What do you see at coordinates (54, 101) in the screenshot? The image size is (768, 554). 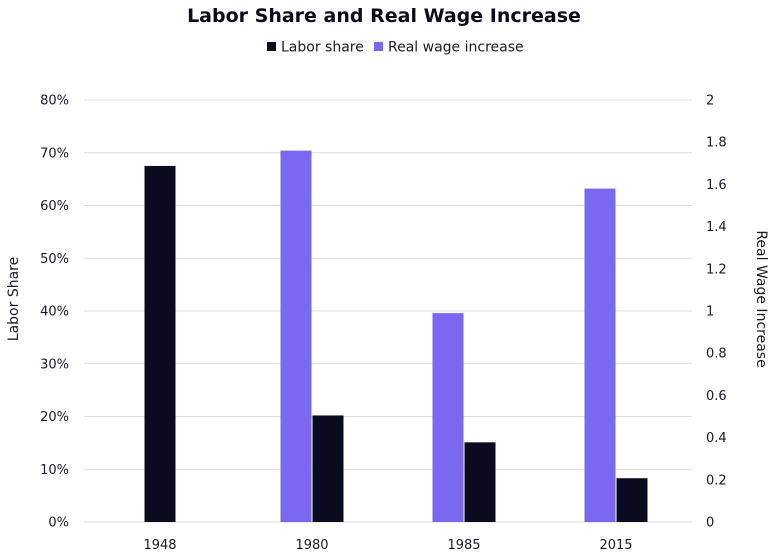 I see `y-tick-label-left: 80%` at bounding box center [54, 101].